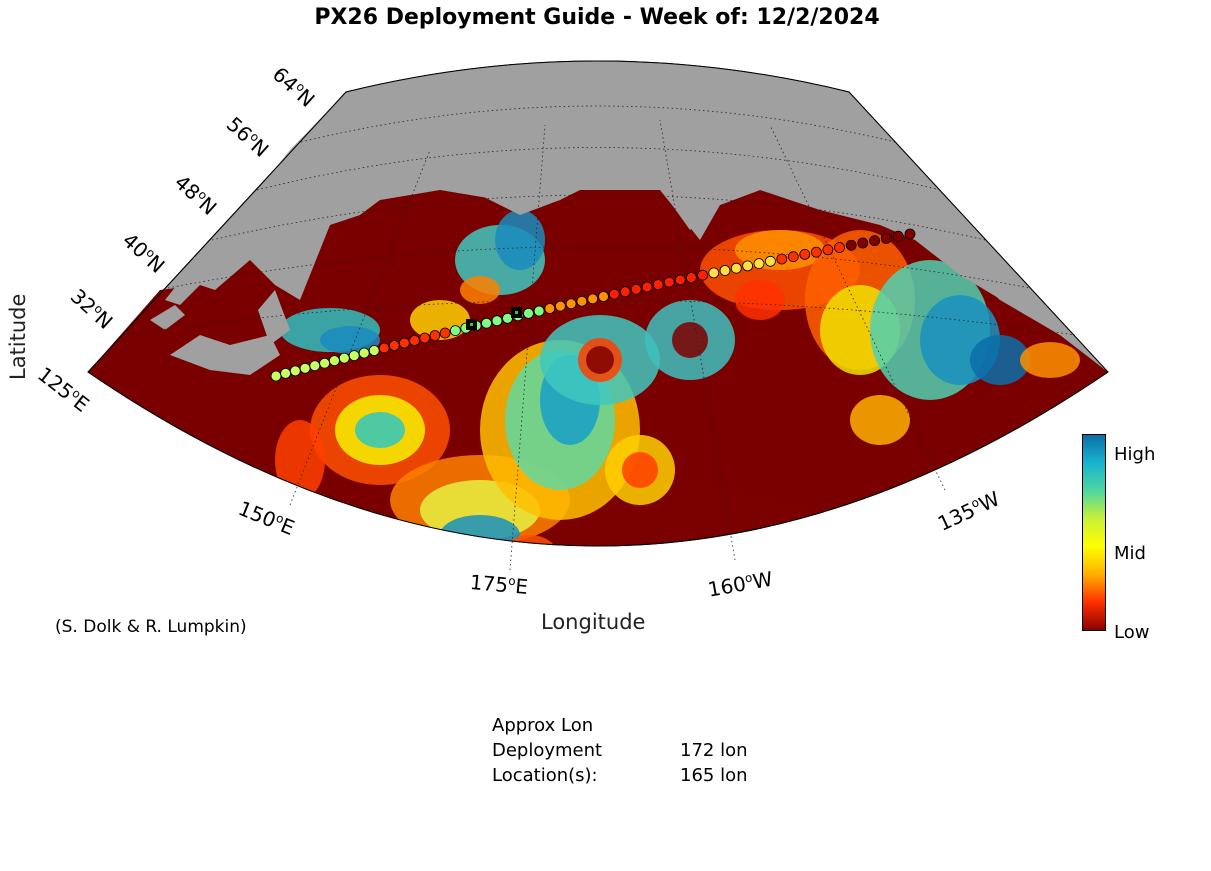 The height and width of the screenshot is (871, 1211). What do you see at coordinates (498, 584) in the screenshot?
I see `lon-label-175: 175oE` at bounding box center [498, 584].